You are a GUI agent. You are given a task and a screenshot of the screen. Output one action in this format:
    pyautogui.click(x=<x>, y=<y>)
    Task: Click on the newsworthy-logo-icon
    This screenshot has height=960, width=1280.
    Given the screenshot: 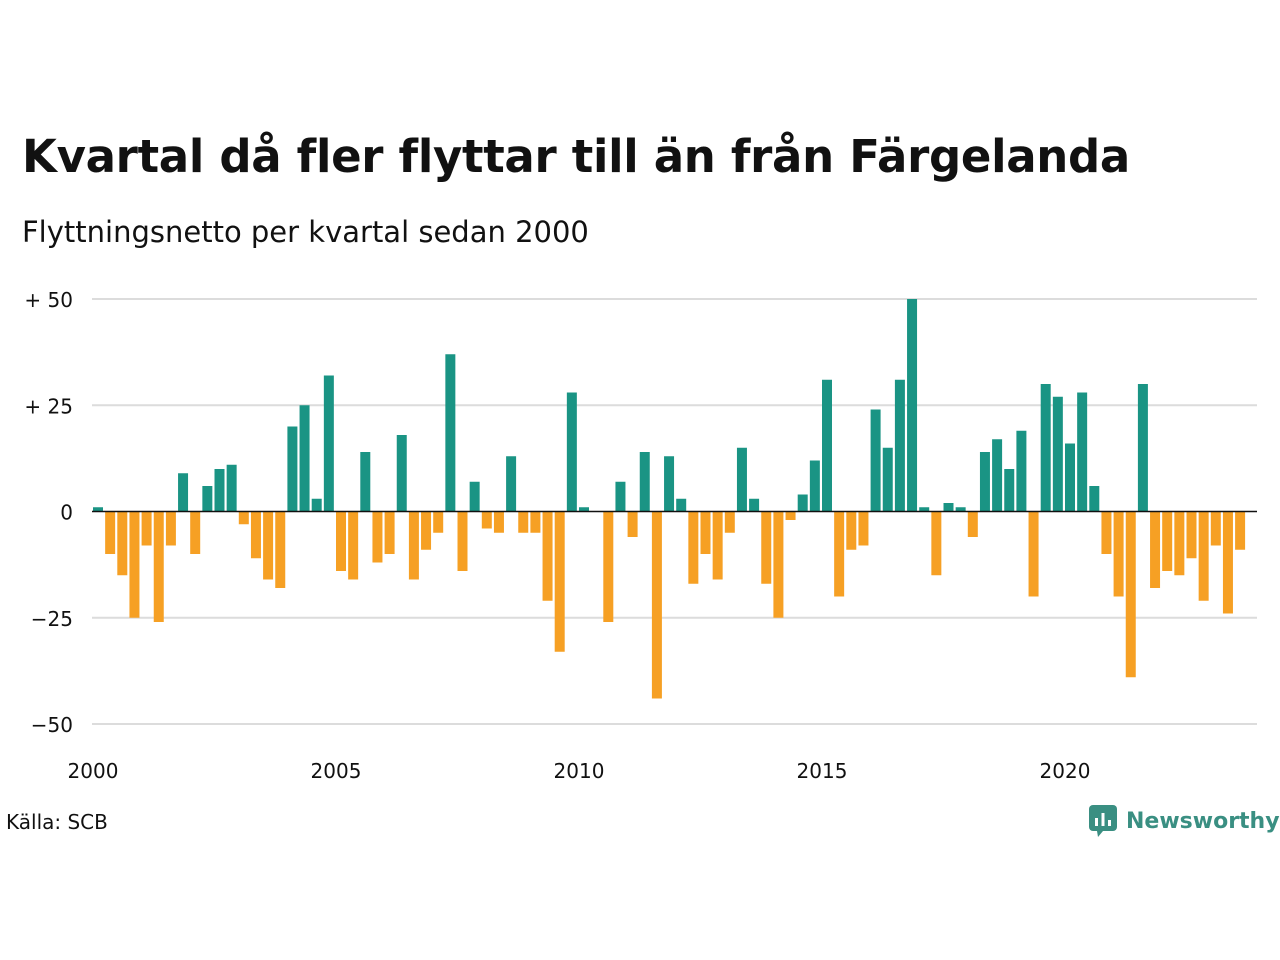 What is the action you would take?
    pyautogui.click(x=1103, y=821)
    